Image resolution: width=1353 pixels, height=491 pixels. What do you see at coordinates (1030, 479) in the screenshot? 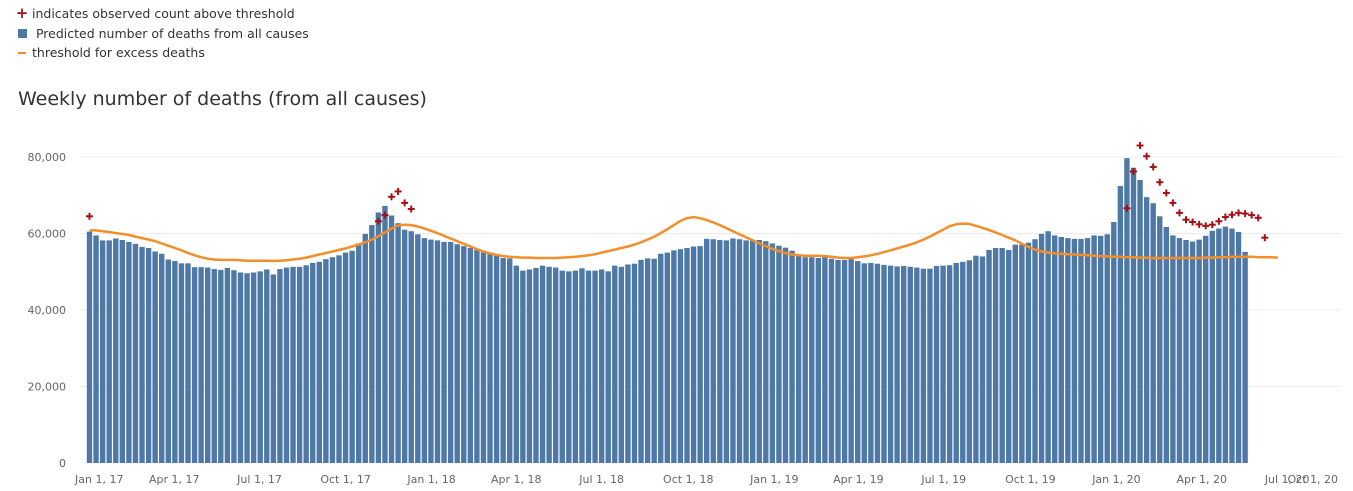
I see `x-tick-label: Oct 1, 19` at bounding box center [1030, 479].